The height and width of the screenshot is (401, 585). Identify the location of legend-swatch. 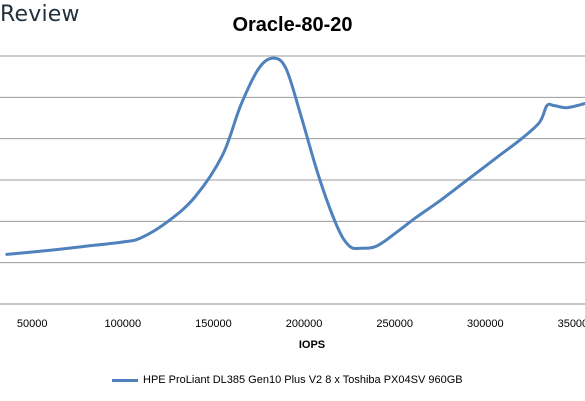
(125, 380).